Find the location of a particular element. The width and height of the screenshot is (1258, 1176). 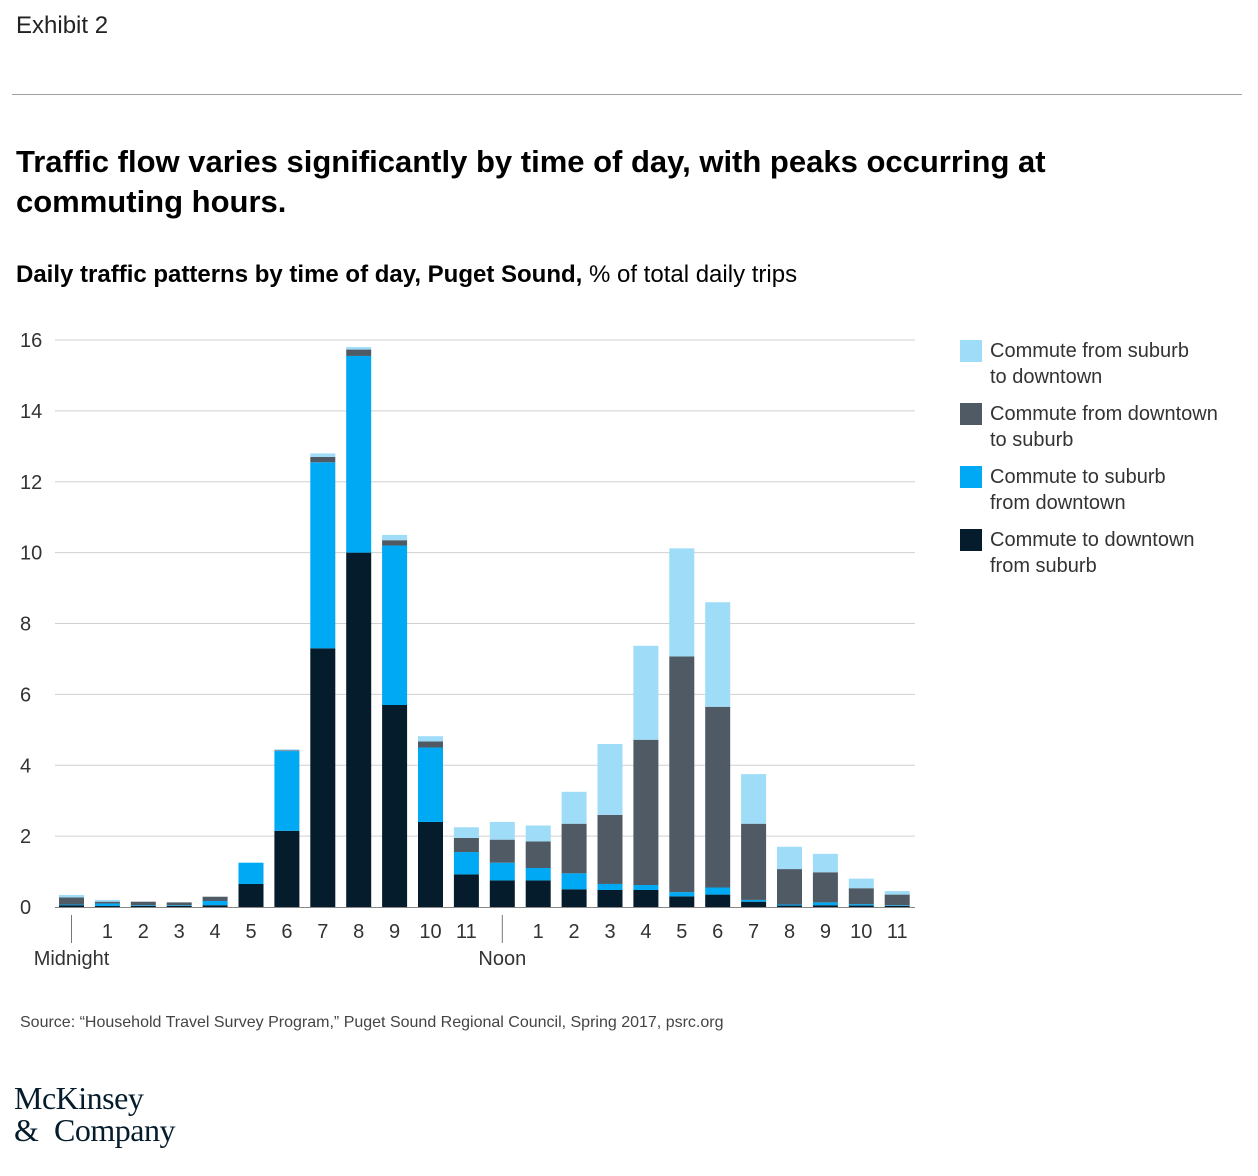

x-tick-label-19: 7 is located at coordinates (753, 932).